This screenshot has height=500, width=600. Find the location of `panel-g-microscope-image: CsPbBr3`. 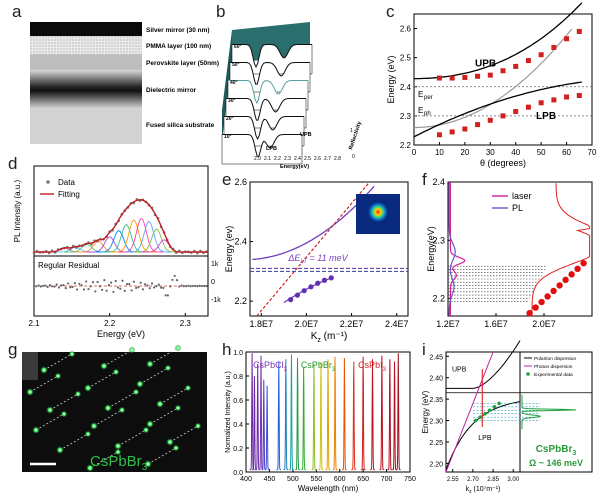

panel-g-microscope-image: CsPbBr3 is located at coordinates (114, 408).